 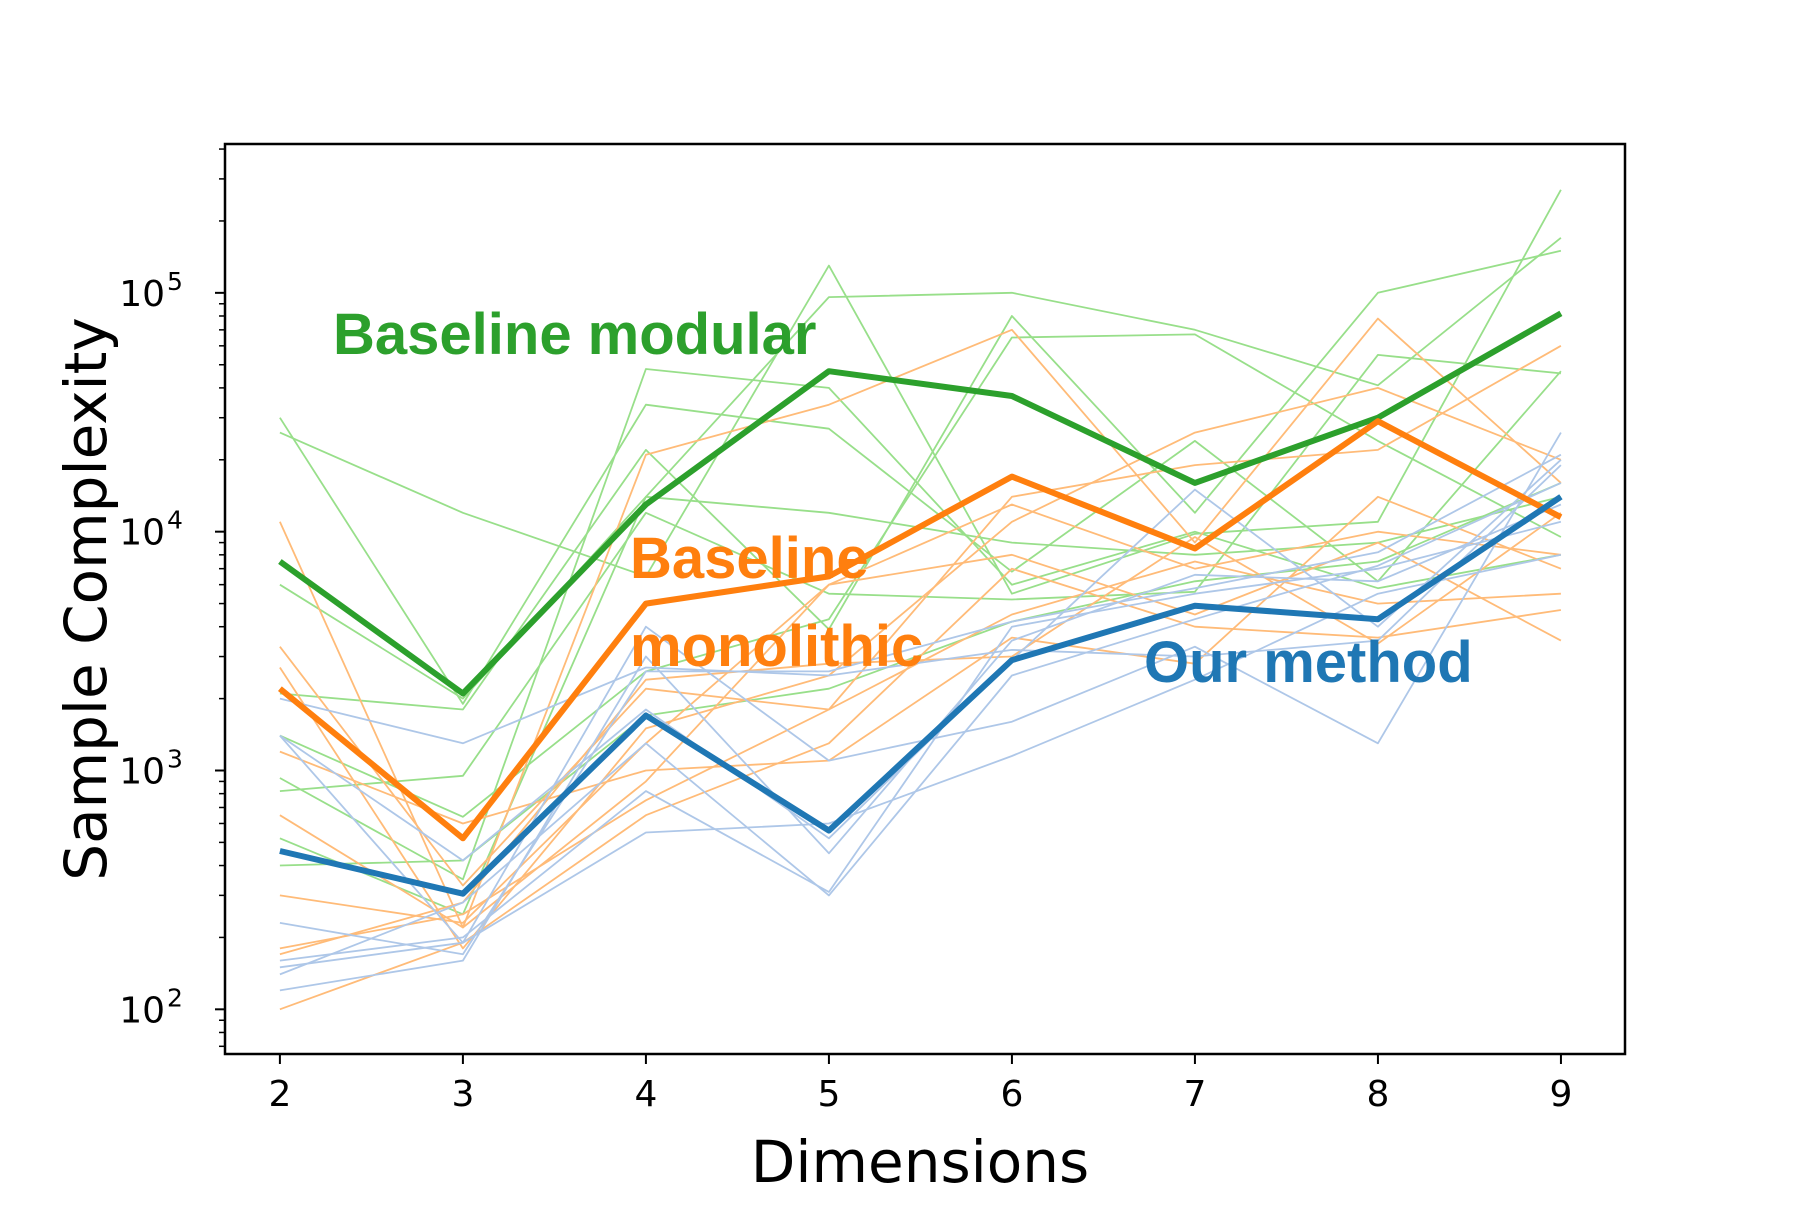 What do you see at coordinates (776, 646) in the screenshot?
I see `series-label-line: monolithic` at bounding box center [776, 646].